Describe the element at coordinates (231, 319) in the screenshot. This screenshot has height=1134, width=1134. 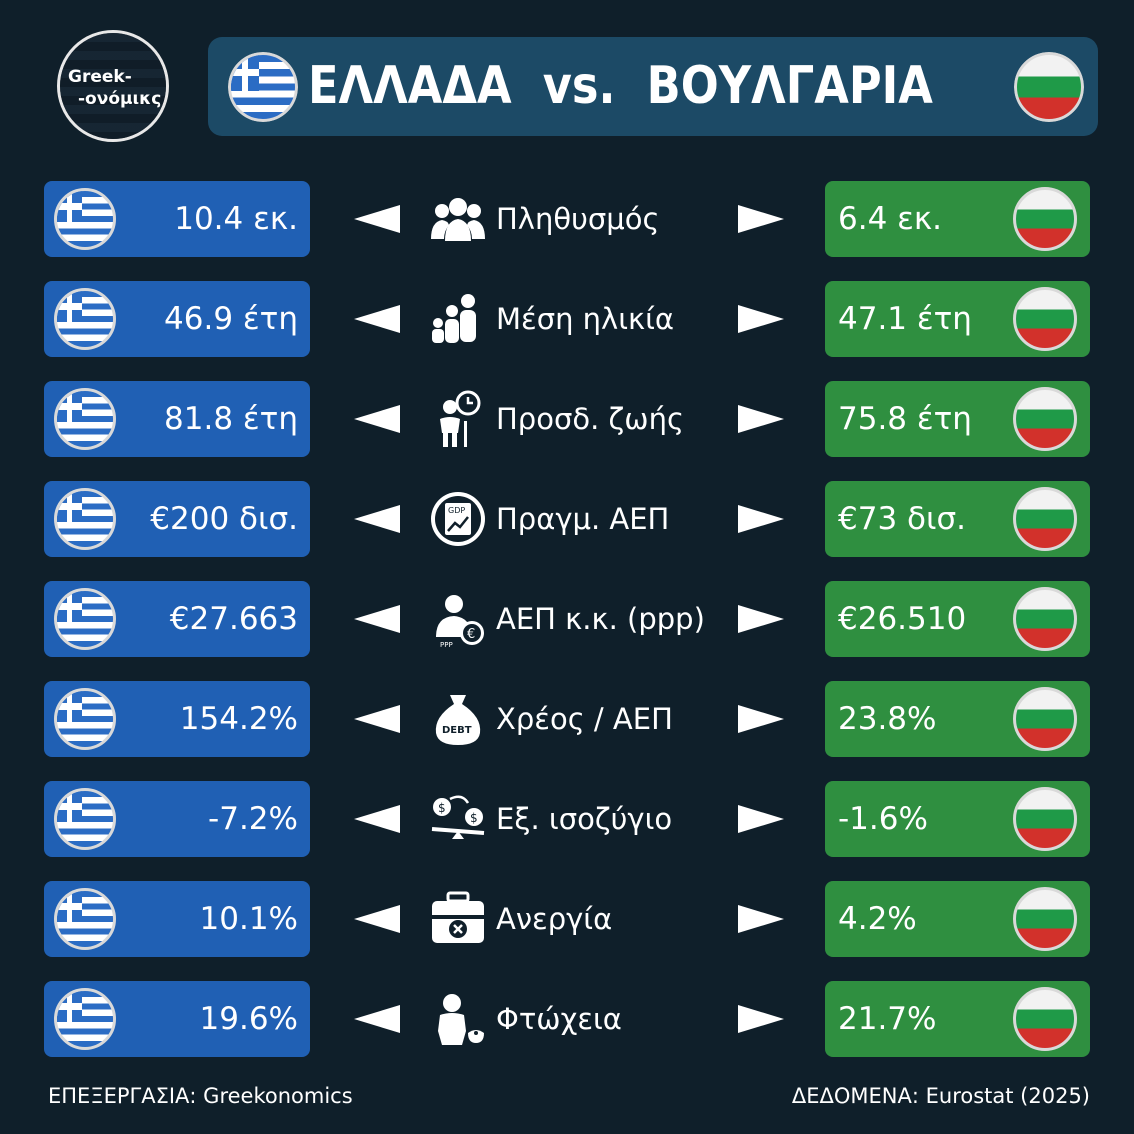
I see `greece-value: 46.9 έτη` at that location.